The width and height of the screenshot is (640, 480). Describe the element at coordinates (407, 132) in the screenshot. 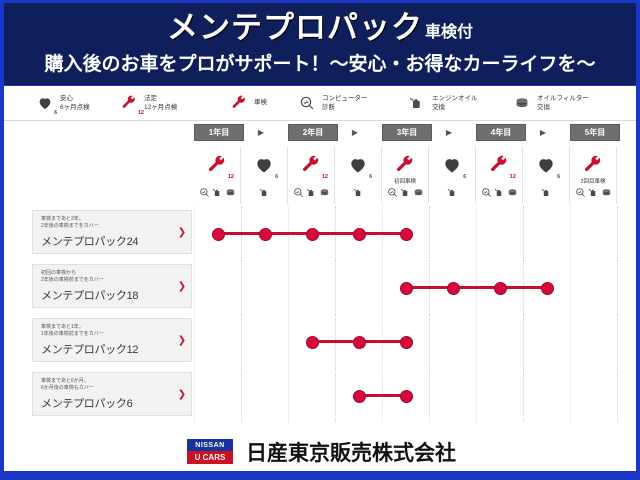

I see `year-chip-3: 3年目` at that location.